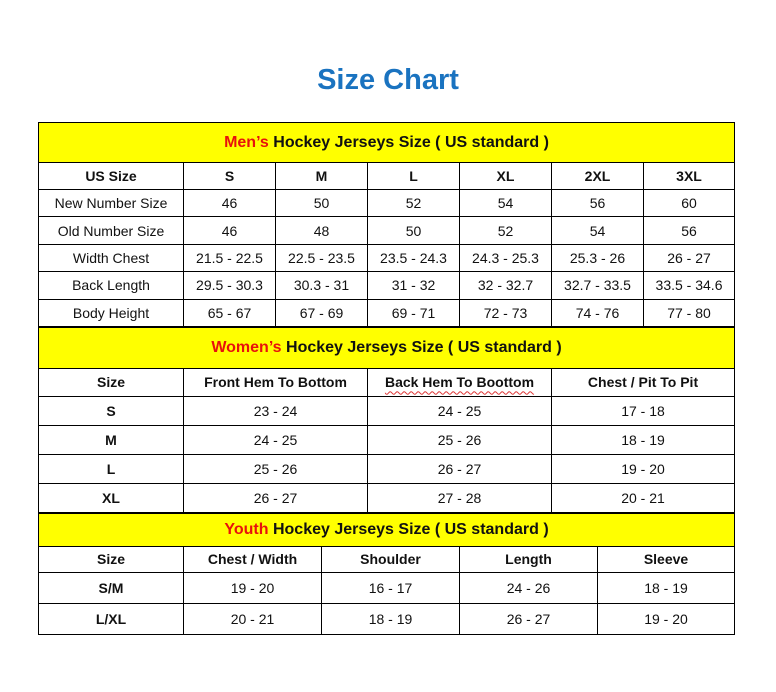 Image resolution: width=776 pixels, height=692 pixels. I want to click on column-header: Back Hem To Boottom, so click(459, 382).